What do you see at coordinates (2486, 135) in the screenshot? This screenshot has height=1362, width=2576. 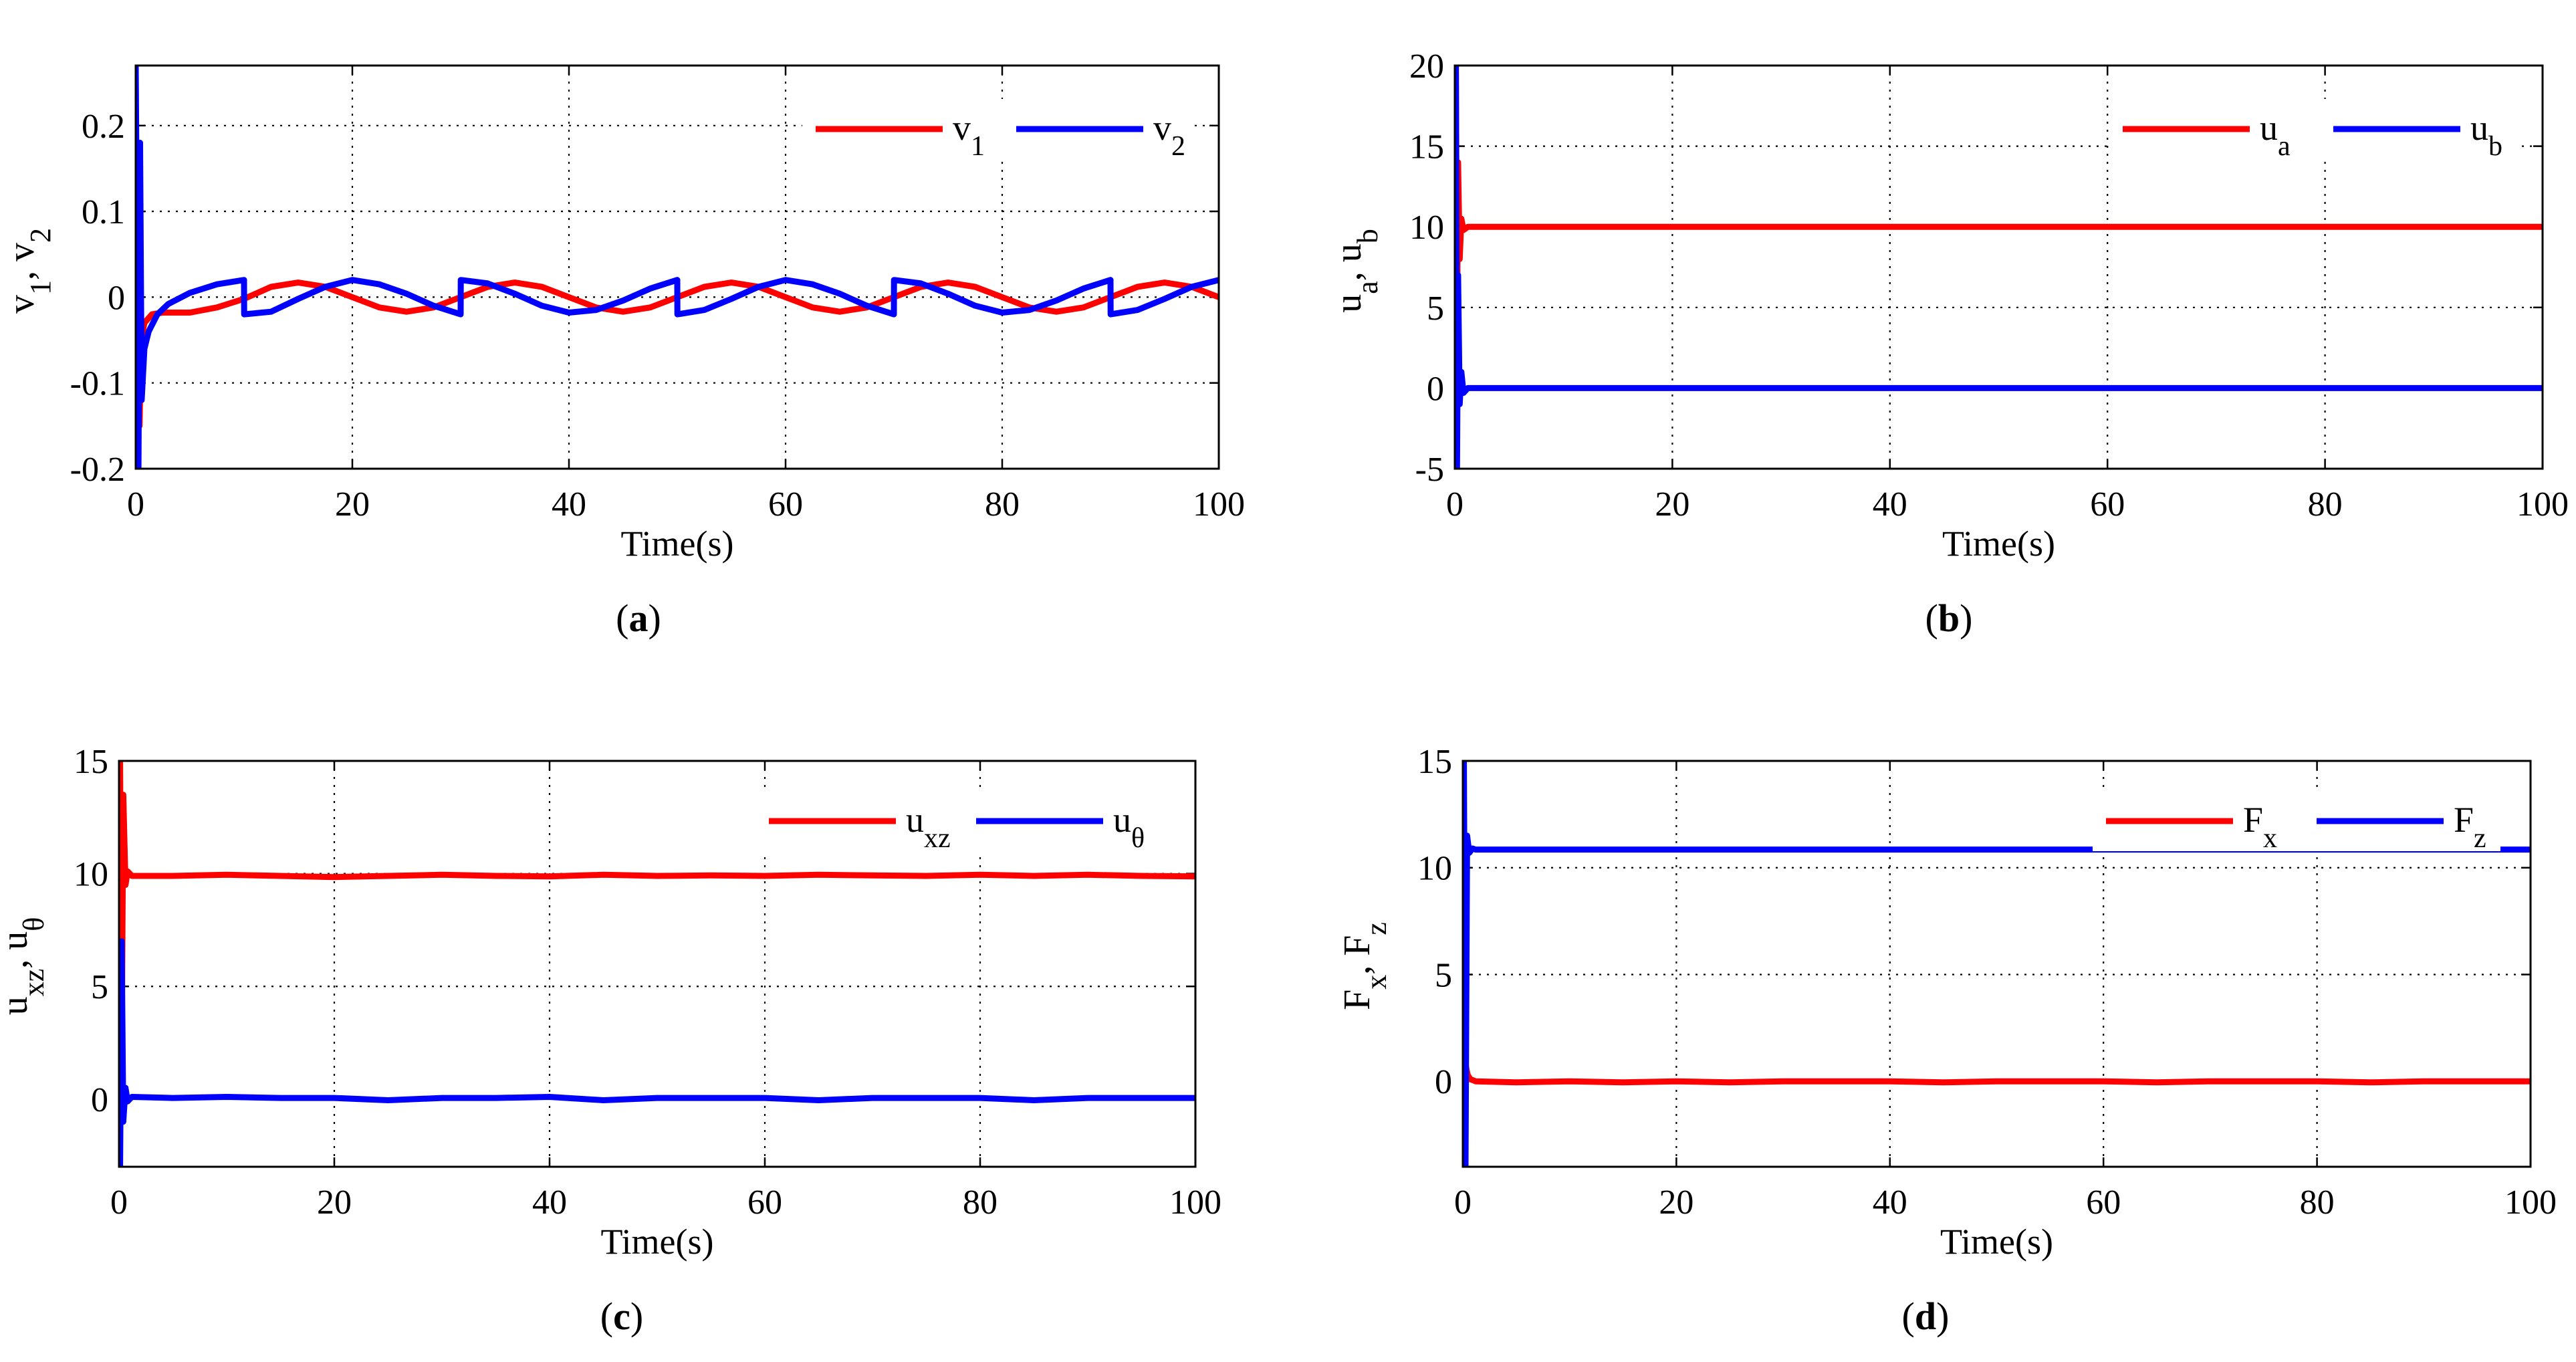 I see `legend-label-ub: ub` at bounding box center [2486, 135].